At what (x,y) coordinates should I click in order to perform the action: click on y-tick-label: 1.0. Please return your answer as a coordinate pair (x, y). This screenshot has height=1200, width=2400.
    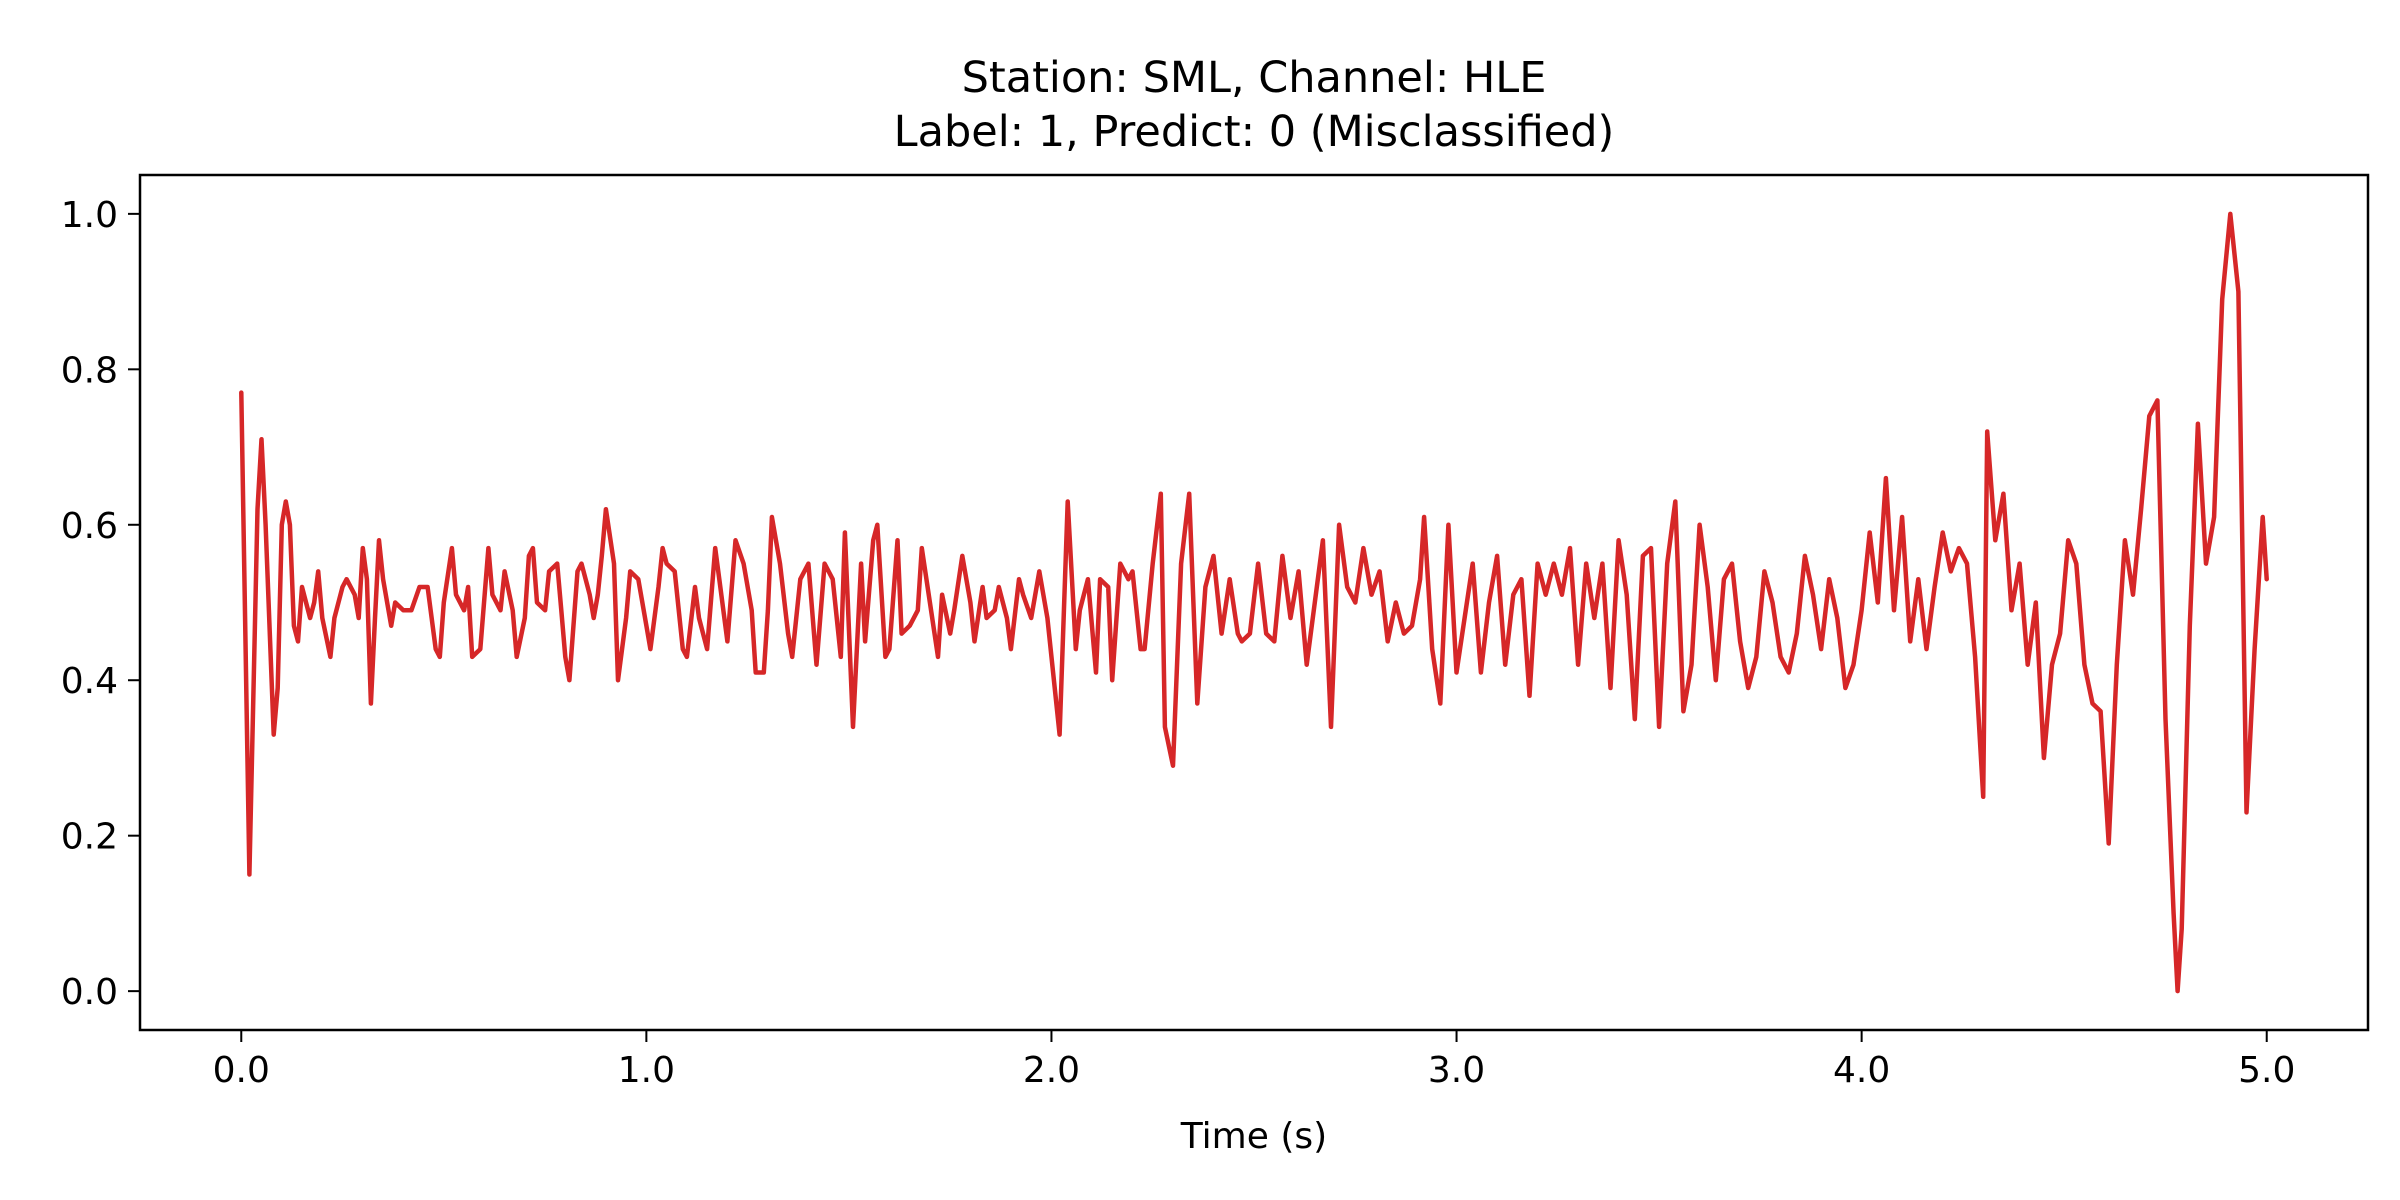
    Looking at the image, I should click on (89, 215).